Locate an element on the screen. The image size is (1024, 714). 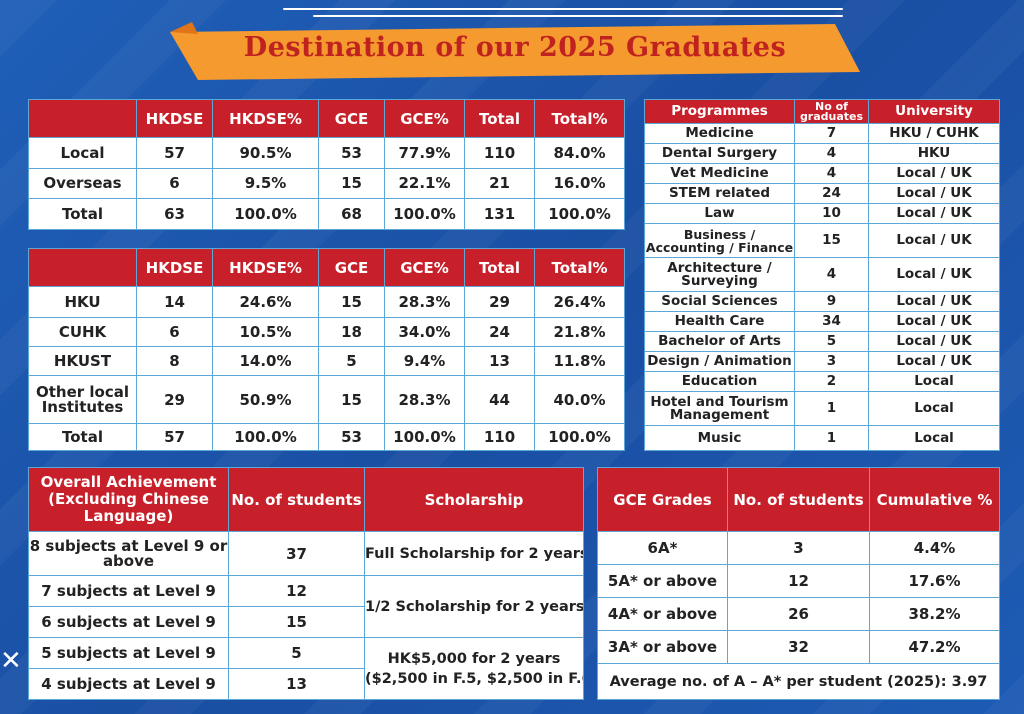
table-cell: 17.6% is located at coordinates (934, 581).